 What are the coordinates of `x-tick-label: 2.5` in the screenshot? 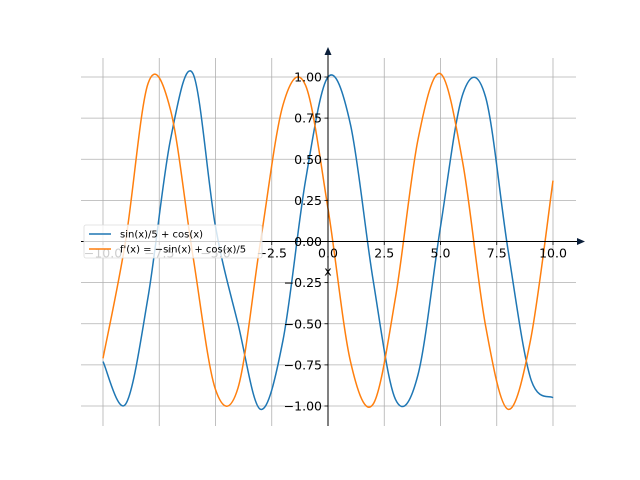 It's located at (384, 253).